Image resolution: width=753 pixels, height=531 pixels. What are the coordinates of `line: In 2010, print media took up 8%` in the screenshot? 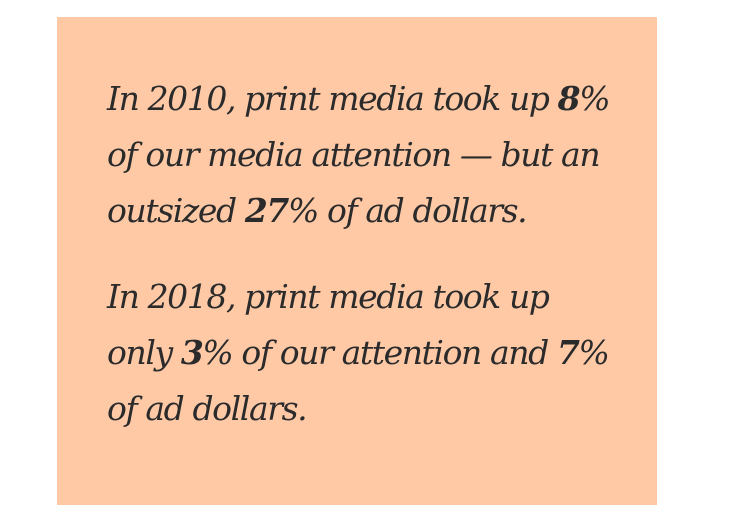 It's located at (359, 98).